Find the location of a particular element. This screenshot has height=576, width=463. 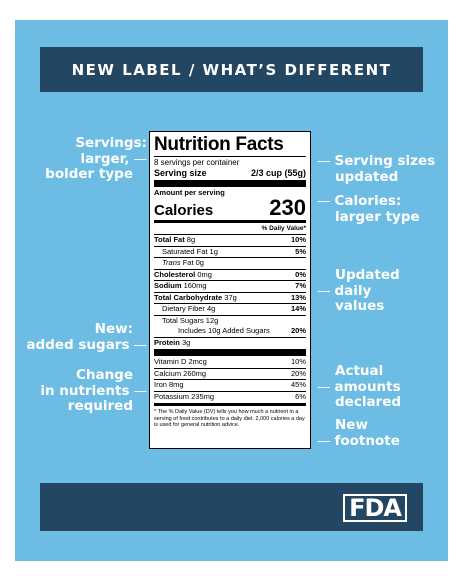

row-protein: Protein 3g is located at coordinates (172, 342).